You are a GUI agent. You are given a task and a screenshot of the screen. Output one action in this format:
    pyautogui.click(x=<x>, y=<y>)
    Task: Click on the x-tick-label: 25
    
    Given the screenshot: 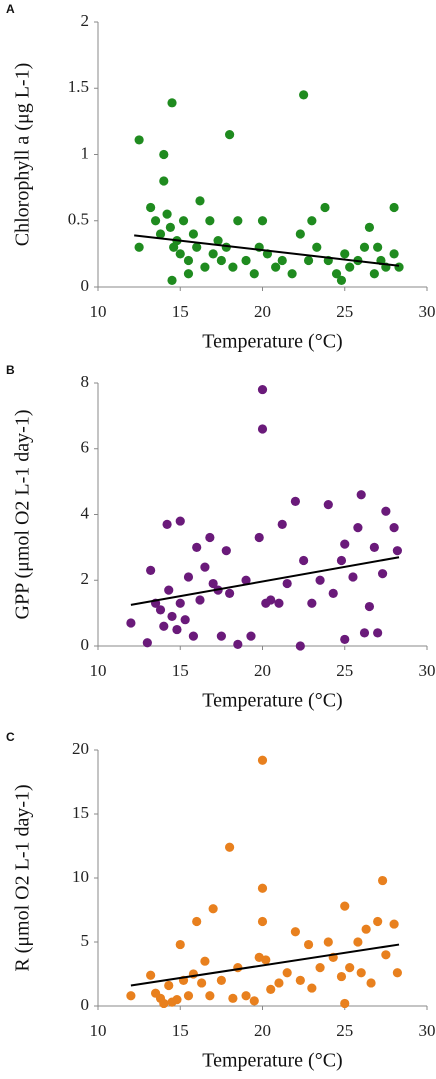 What is the action you would take?
    pyautogui.click(x=344, y=670)
    